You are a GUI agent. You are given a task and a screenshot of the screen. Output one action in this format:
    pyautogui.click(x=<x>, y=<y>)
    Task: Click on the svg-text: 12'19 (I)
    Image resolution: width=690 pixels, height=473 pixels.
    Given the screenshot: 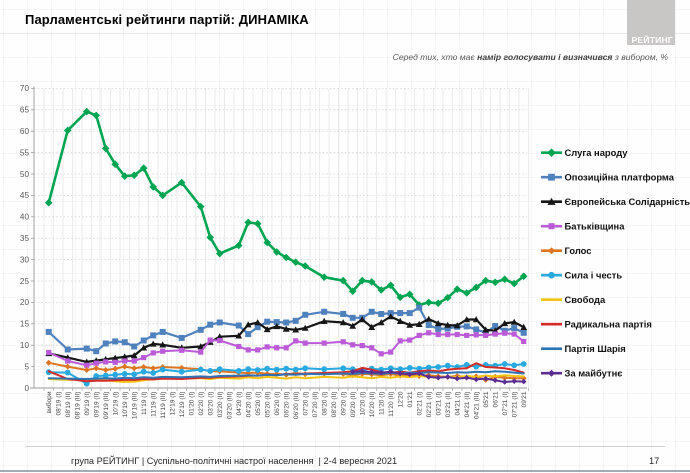 What is the action you would take?
    pyautogui.click(x=172, y=404)
    